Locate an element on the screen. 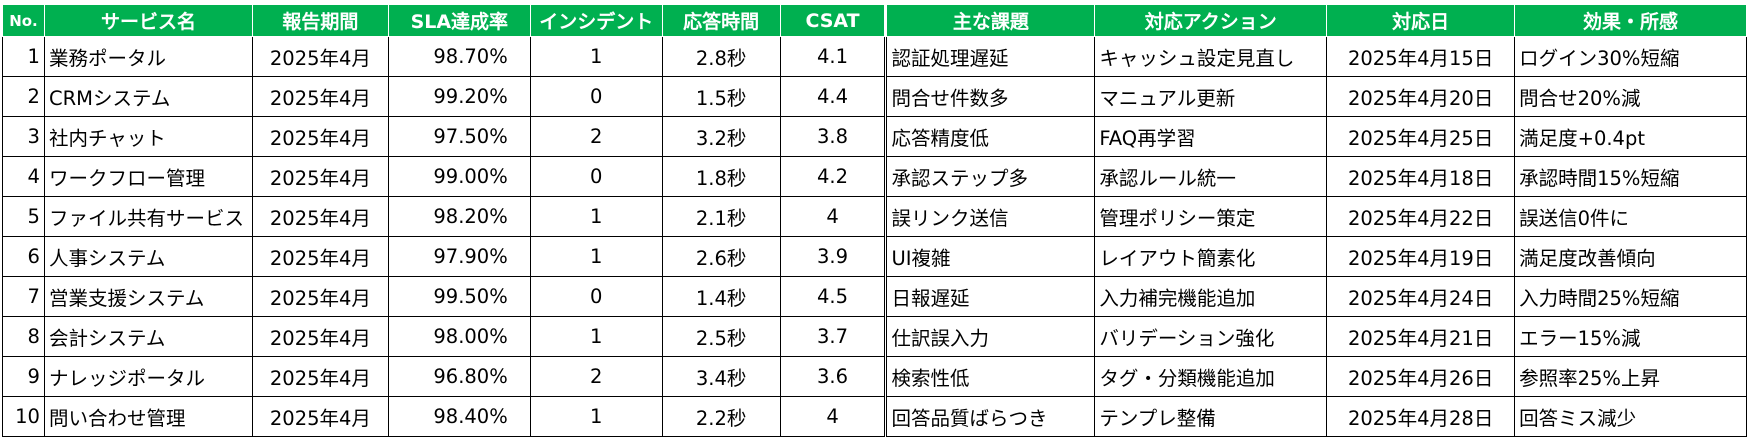 The image size is (1747, 439). cell-response: 2.1秒 is located at coordinates (721, 216).